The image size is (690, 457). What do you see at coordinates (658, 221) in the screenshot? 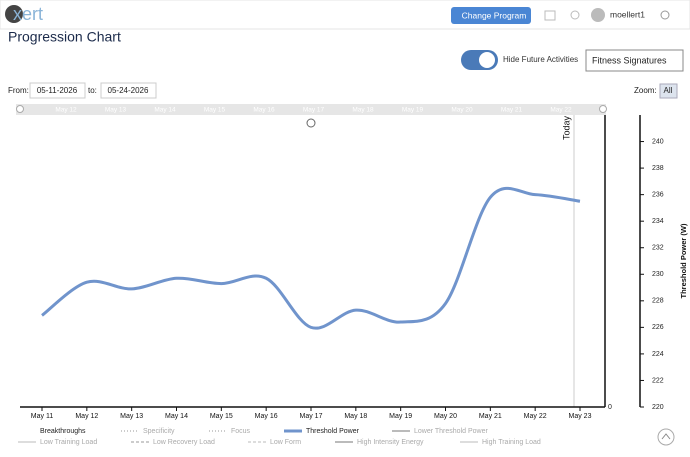
I see `y-tick-label: 234` at bounding box center [658, 221].